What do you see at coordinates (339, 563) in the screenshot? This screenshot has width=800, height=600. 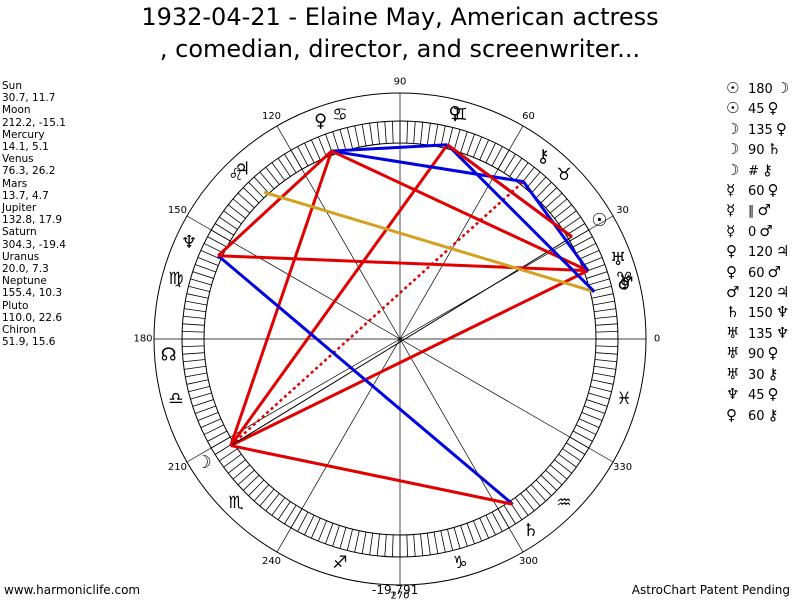 I see `zodiac-sign-icon: ♐` at bounding box center [339, 563].